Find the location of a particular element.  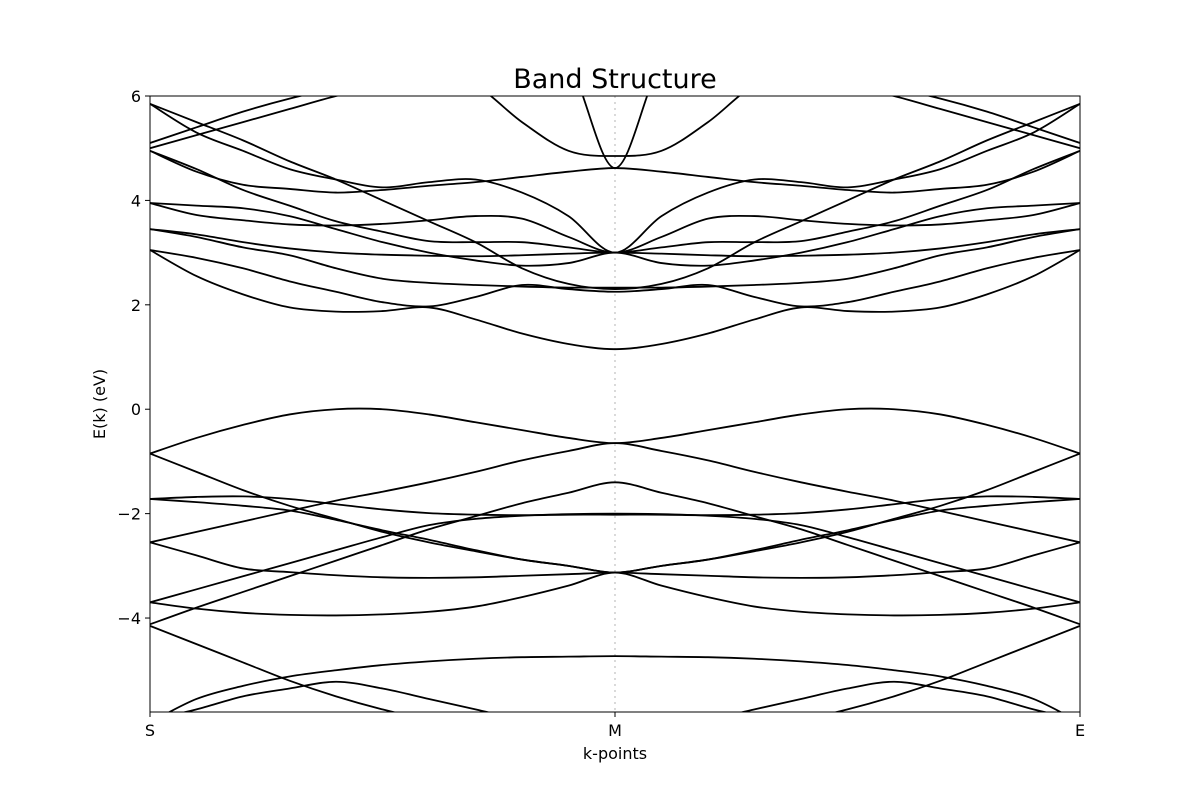

y-axis: −4 −2 0 2 4 6 is located at coordinates (133, 357).